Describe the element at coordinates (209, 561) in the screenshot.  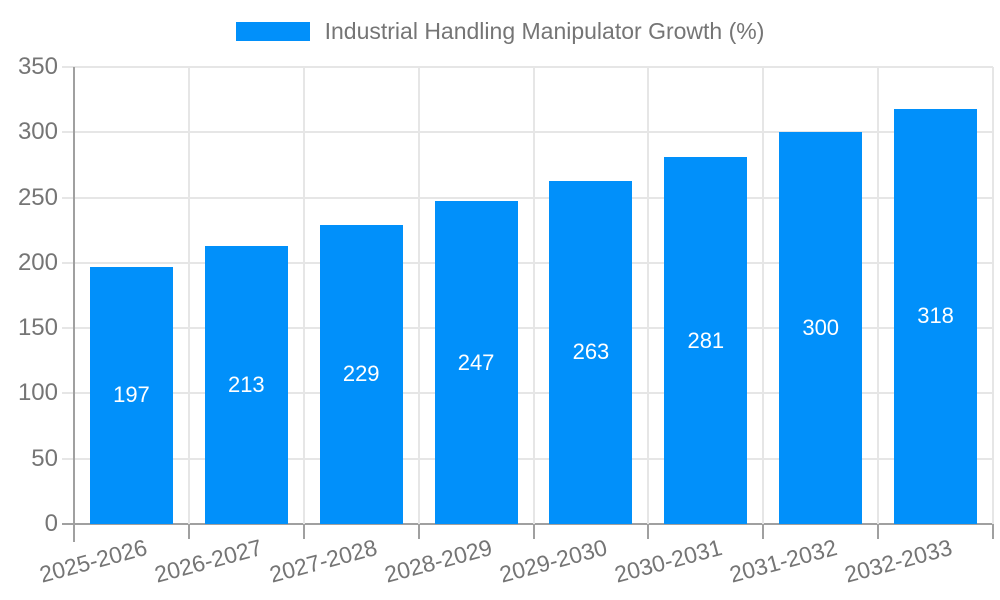
I see `x-tick-label: 2026-2027` at that location.